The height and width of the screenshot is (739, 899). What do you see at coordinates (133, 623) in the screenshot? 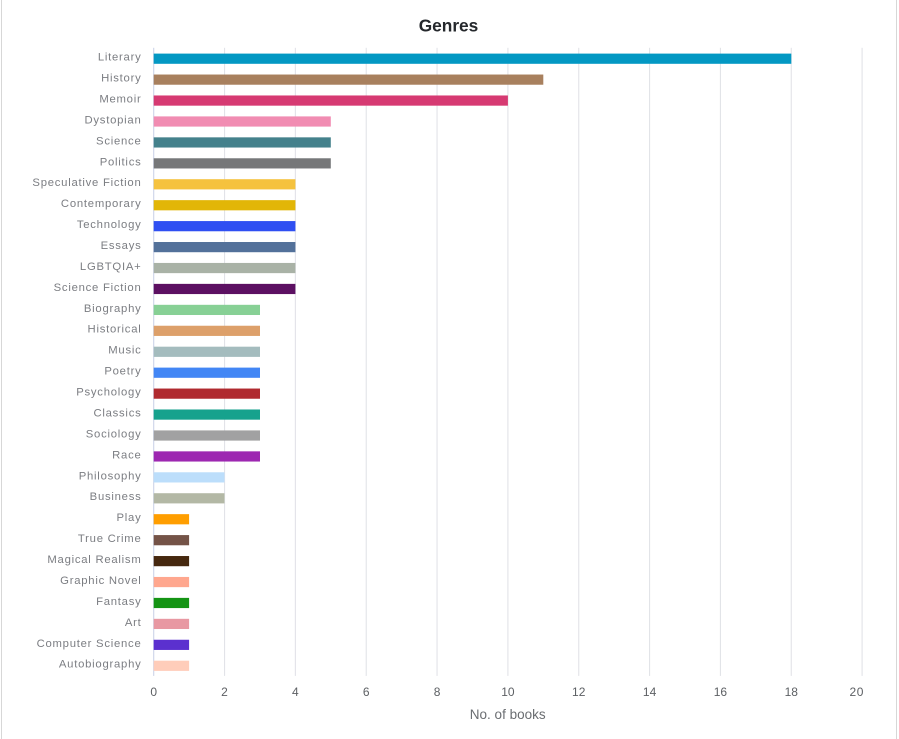
I see `svg-text: Art` at bounding box center [133, 623].